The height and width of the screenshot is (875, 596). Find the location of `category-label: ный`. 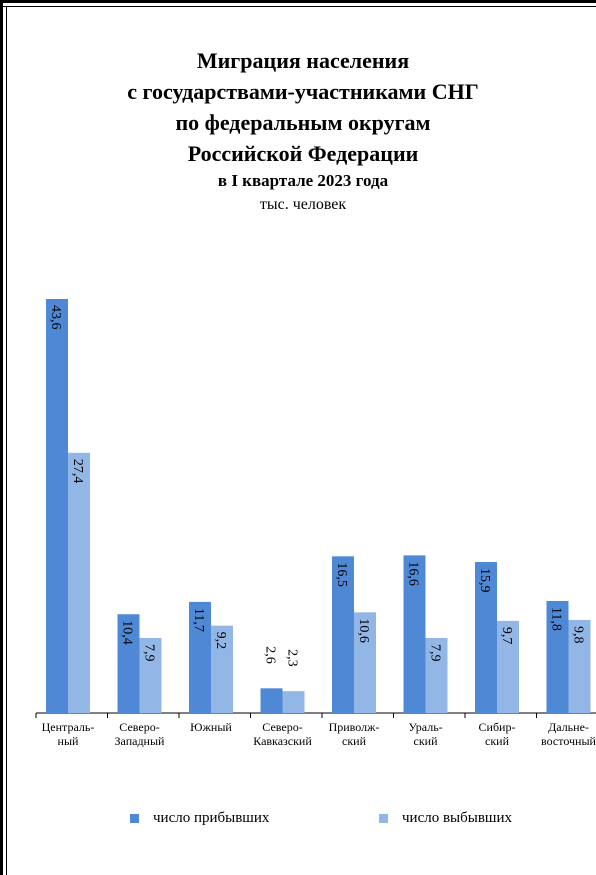

category-label: ный is located at coordinates (68, 741).